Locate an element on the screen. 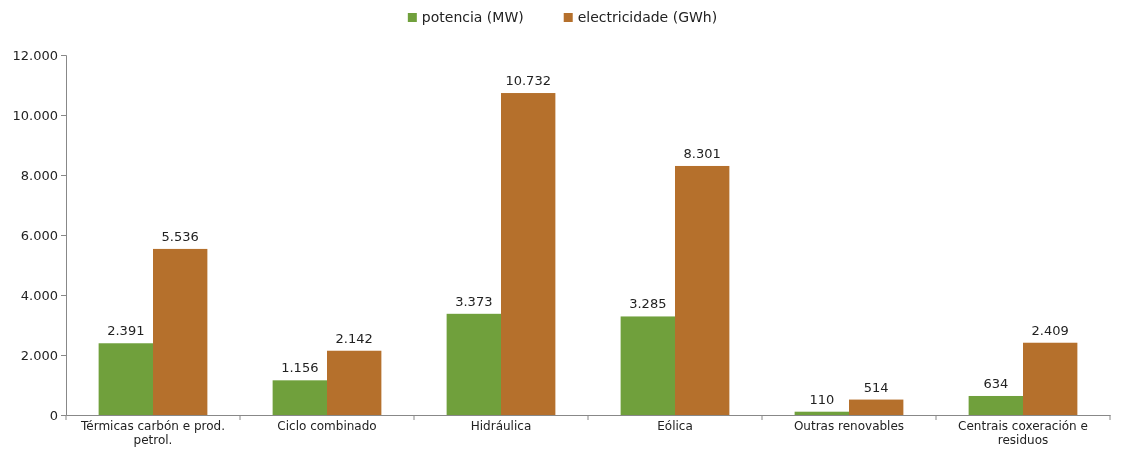 This screenshot has height=456, width=1125. x-tick-label: Ciclo combinado is located at coordinates (327, 426).